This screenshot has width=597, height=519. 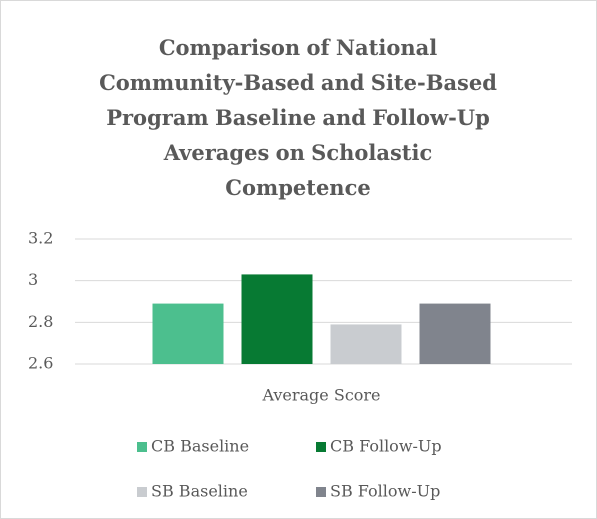 I want to click on y-tick-label: 2.6, so click(x=40, y=363).